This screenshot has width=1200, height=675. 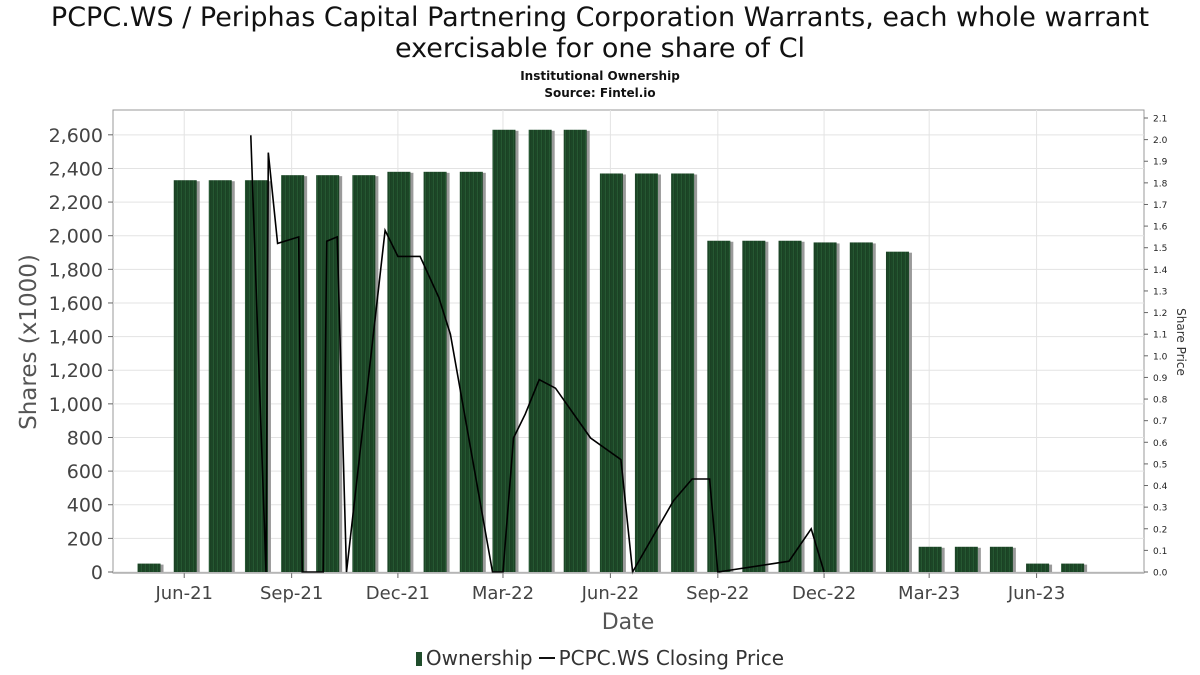 What do you see at coordinates (1160, 422) in the screenshot?
I see `y2-tick-label: 0.7` at bounding box center [1160, 422].